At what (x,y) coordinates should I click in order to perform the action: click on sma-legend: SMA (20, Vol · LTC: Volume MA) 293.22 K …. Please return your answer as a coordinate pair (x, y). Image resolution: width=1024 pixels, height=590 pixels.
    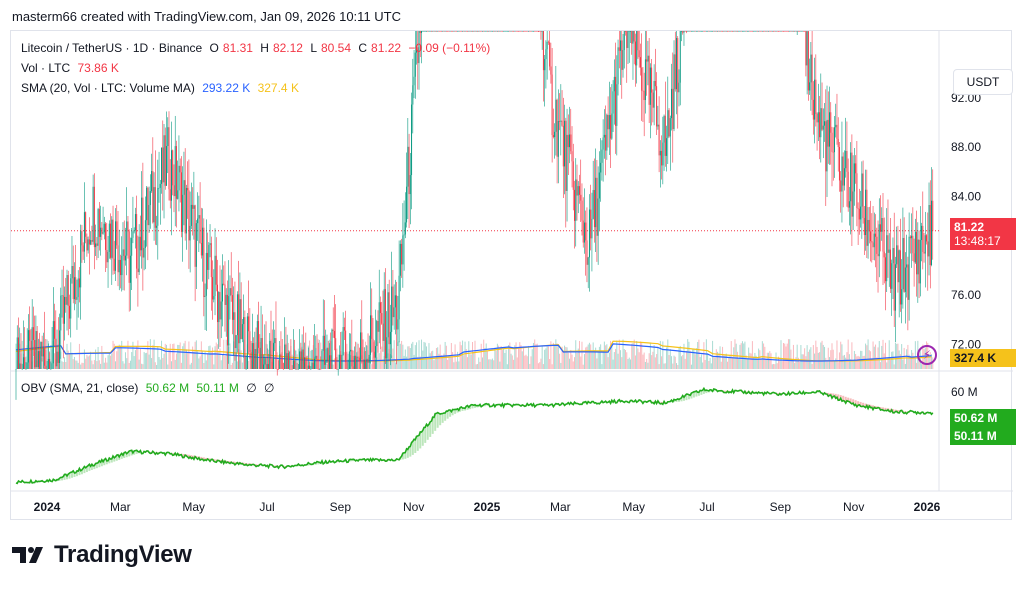
    Looking at the image, I should click on (162, 88).